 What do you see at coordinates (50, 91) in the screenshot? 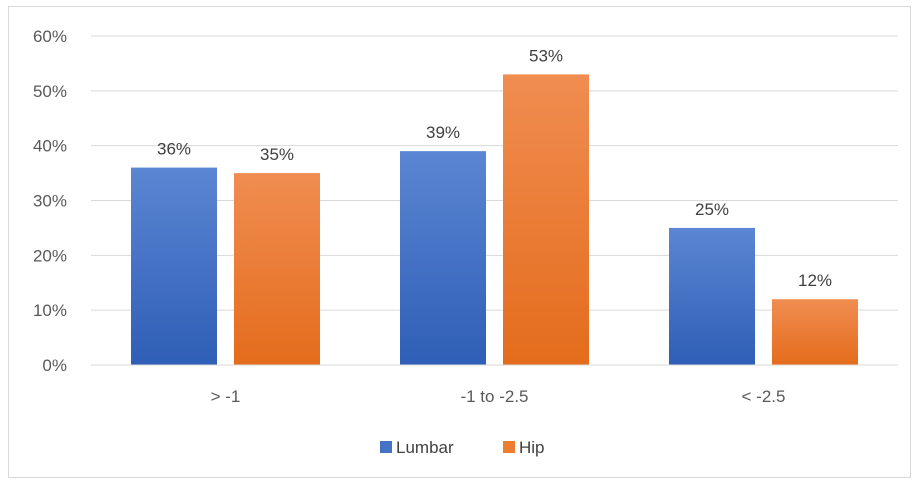
I see `y-tick-label: 50%` at bounding box center [50, 91].